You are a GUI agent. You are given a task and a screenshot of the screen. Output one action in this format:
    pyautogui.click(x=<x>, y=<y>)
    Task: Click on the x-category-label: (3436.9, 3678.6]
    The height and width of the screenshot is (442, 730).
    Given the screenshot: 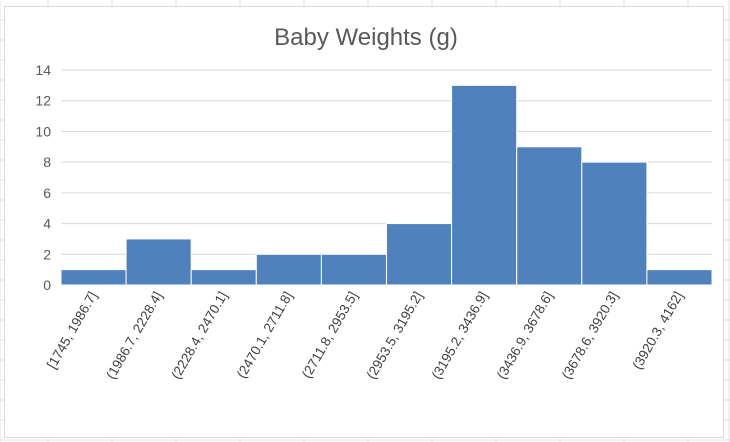 What is the action you would take?
    pyautogui.click(x=525, y=335)
    